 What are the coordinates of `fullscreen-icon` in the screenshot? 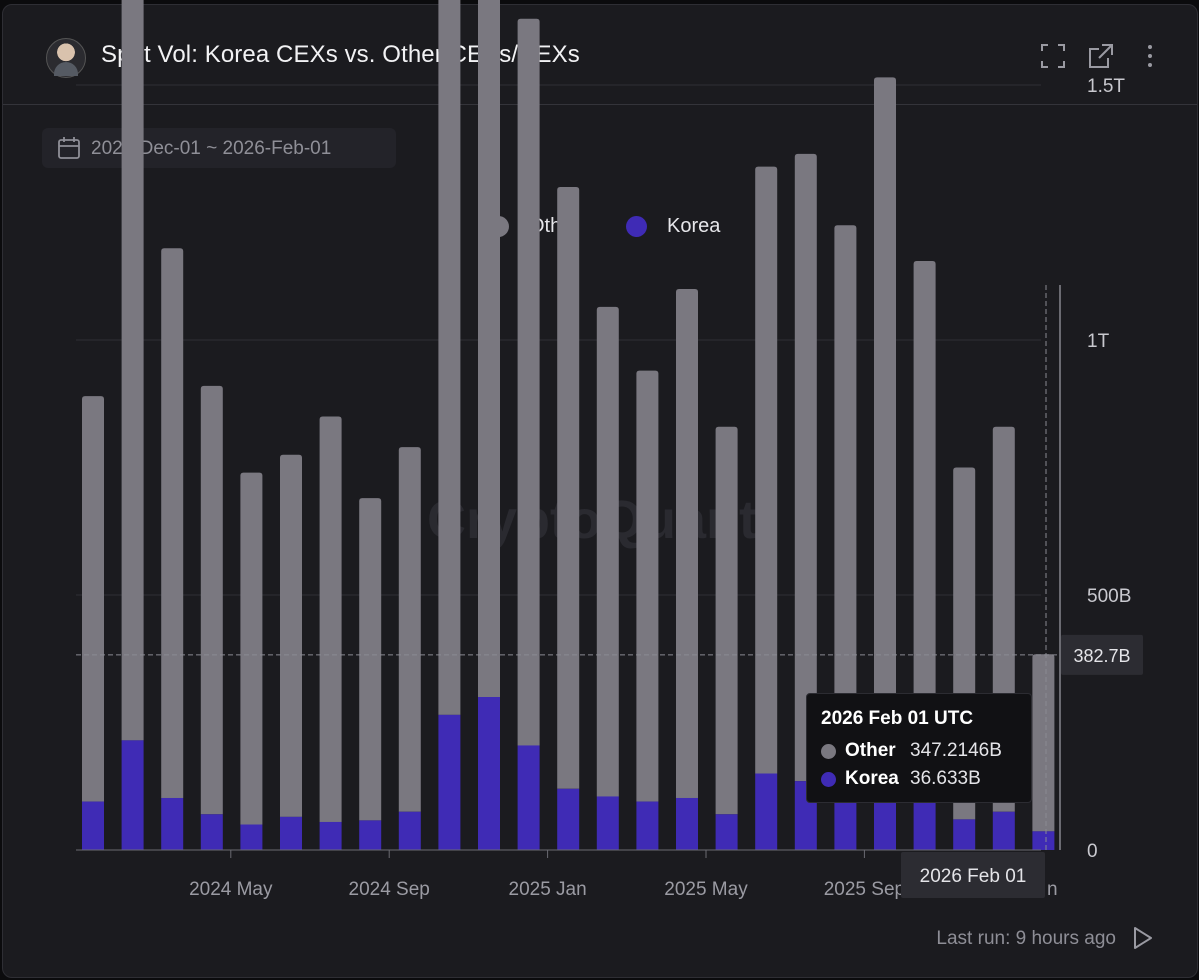 It's located at (1053, 56).